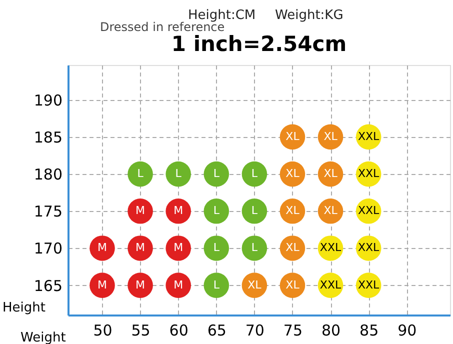 The height and width of the screenshot is (344, 453). Describe the element at coordinates (43, 337) in the screenshot. I see `x-axis-title: Weight` at that location.